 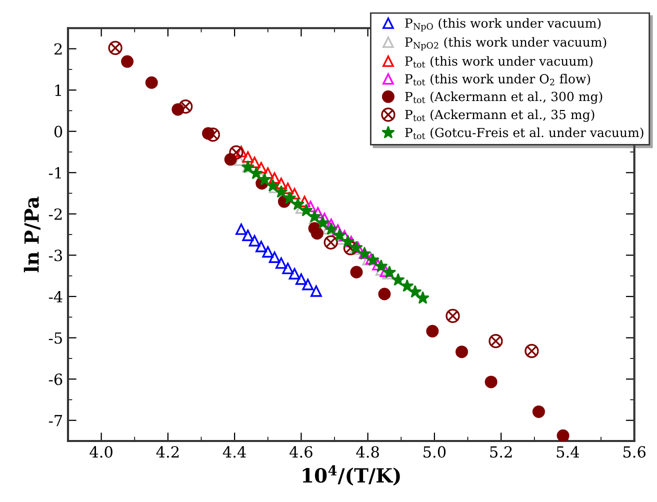 I want to click on x-tick-label: 4.2, so click(x=167, y=452).